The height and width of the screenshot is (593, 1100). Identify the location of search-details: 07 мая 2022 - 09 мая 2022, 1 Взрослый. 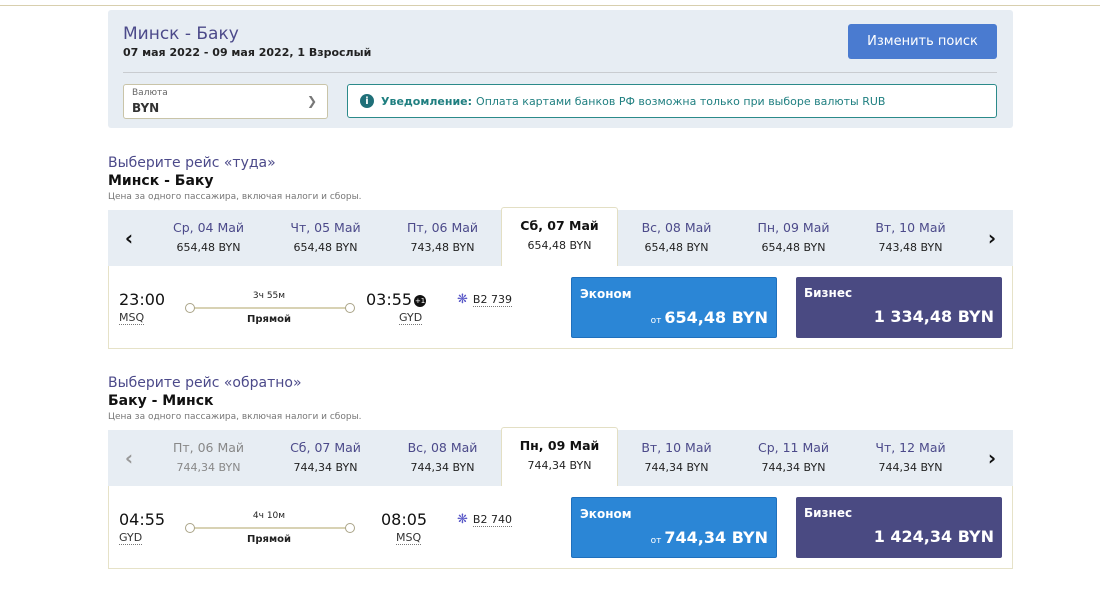
(247, 52).